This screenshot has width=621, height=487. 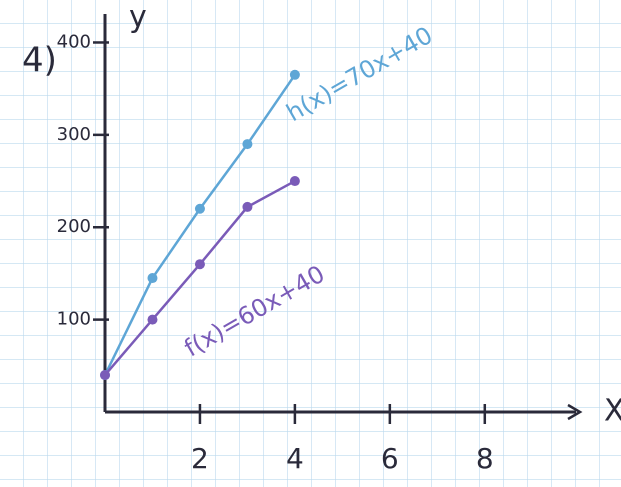 I want to click on y-tick-label: 400, so click(x=74, y=41).